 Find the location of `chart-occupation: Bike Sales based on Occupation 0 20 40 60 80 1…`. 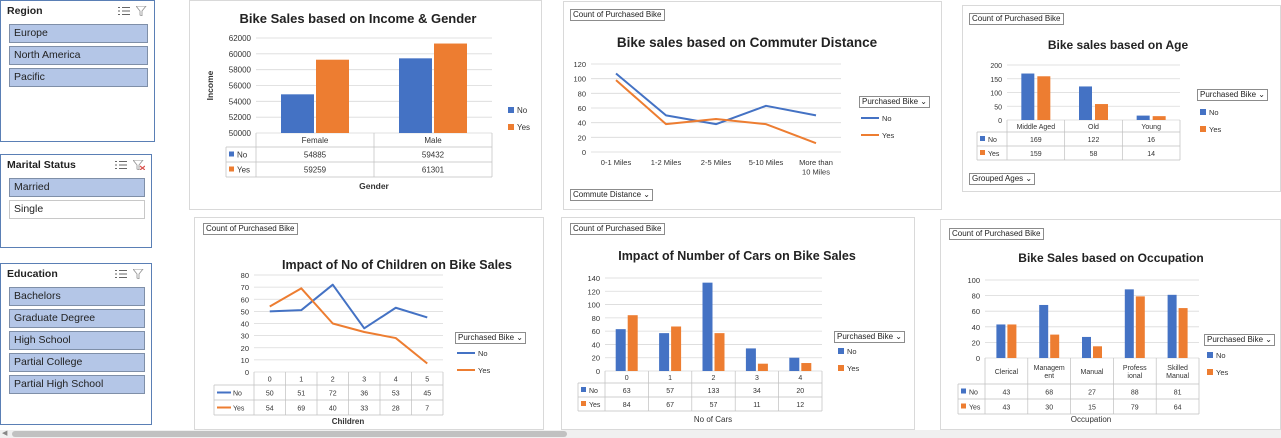

chart-occupation: Bike Sales based on Occupation 0 20 40 60 80 1… is located at coordinates (1110, 324).